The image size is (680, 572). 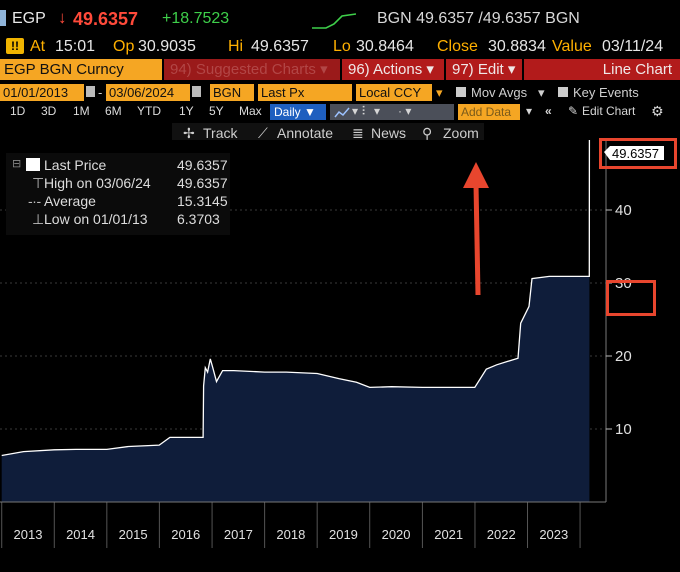 What do you see at coordinates (81, 111) in the screenshot?
I see `period-1m: 1M` at bounding box center [81, 111].